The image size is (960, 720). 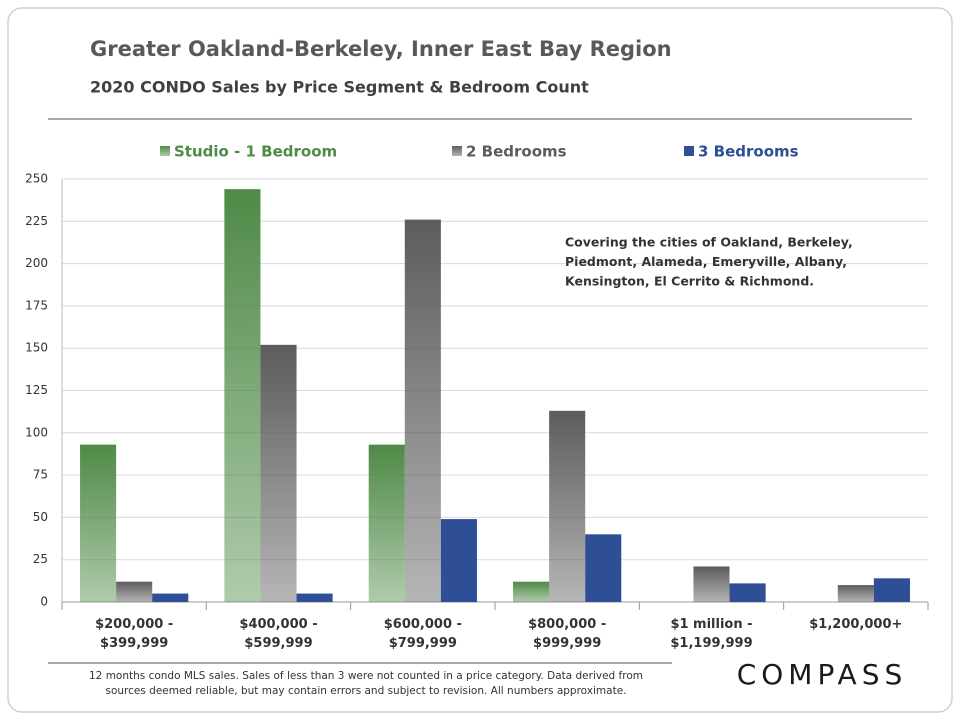 What do you see at coordinates (855, 624) in the screenshot?
I see `x-tick-label: $1,200,000+` at bounding box center [855, 624].